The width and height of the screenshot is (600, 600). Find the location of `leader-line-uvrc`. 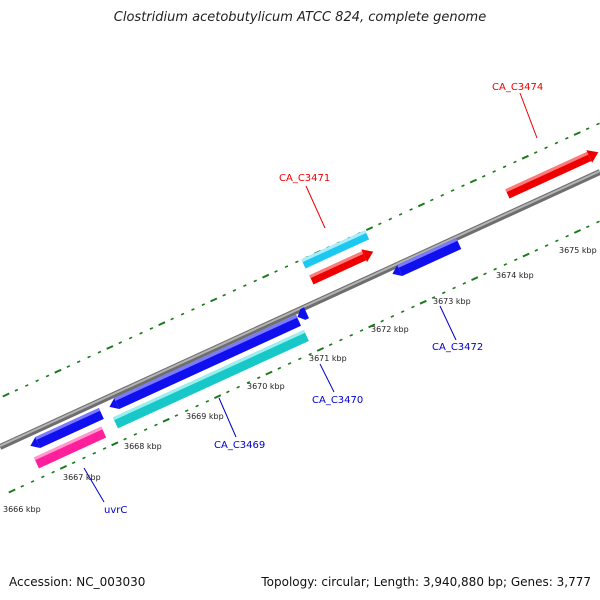

leader-line-uvrc is located at coordinates (94, 485).